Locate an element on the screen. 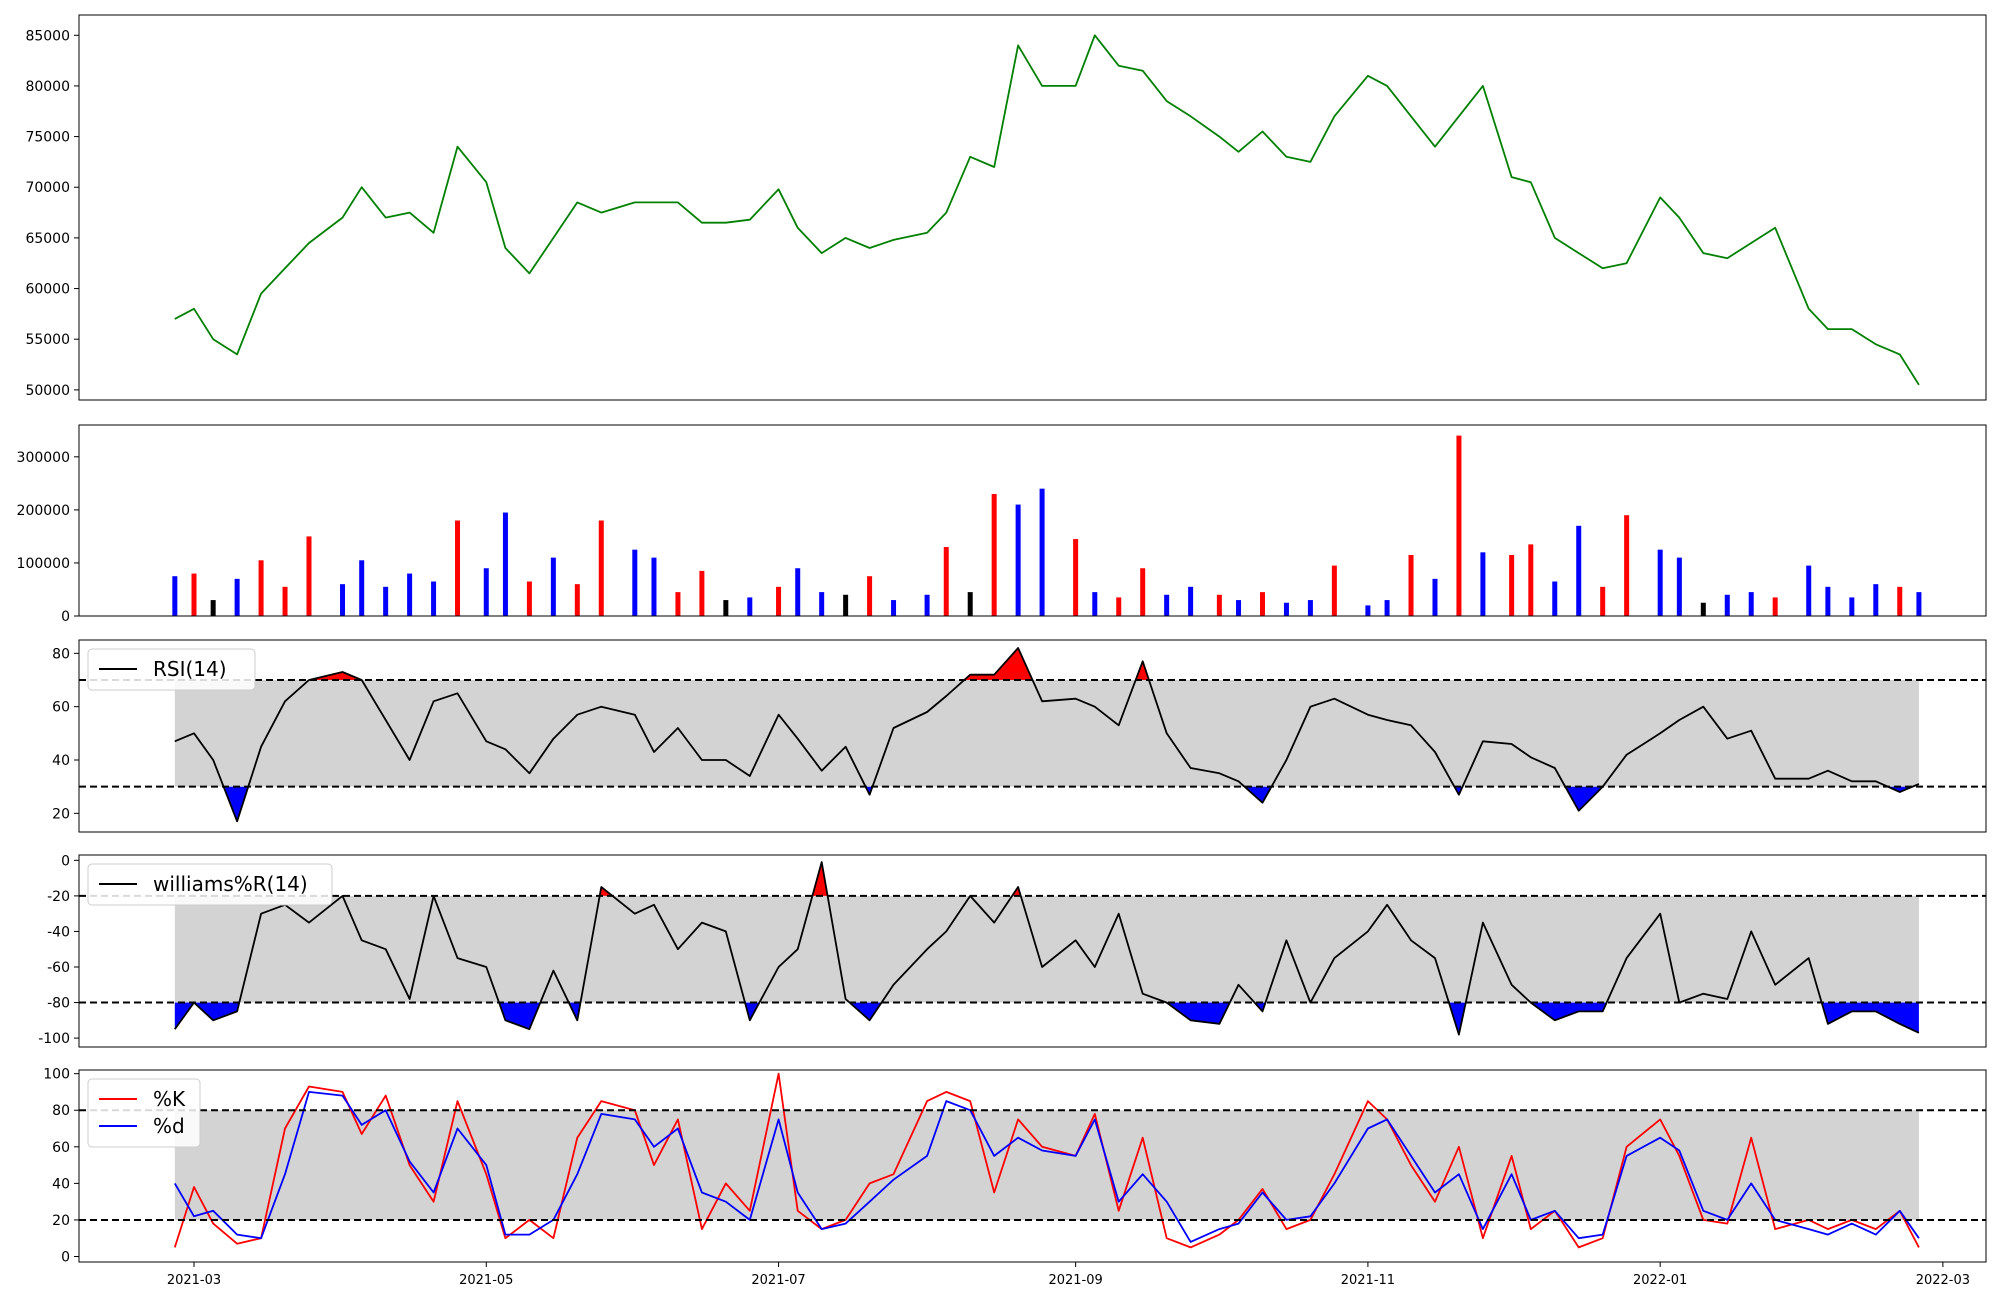  x-tick-label: 2022-03 is located at coordinates (1943, 1280).